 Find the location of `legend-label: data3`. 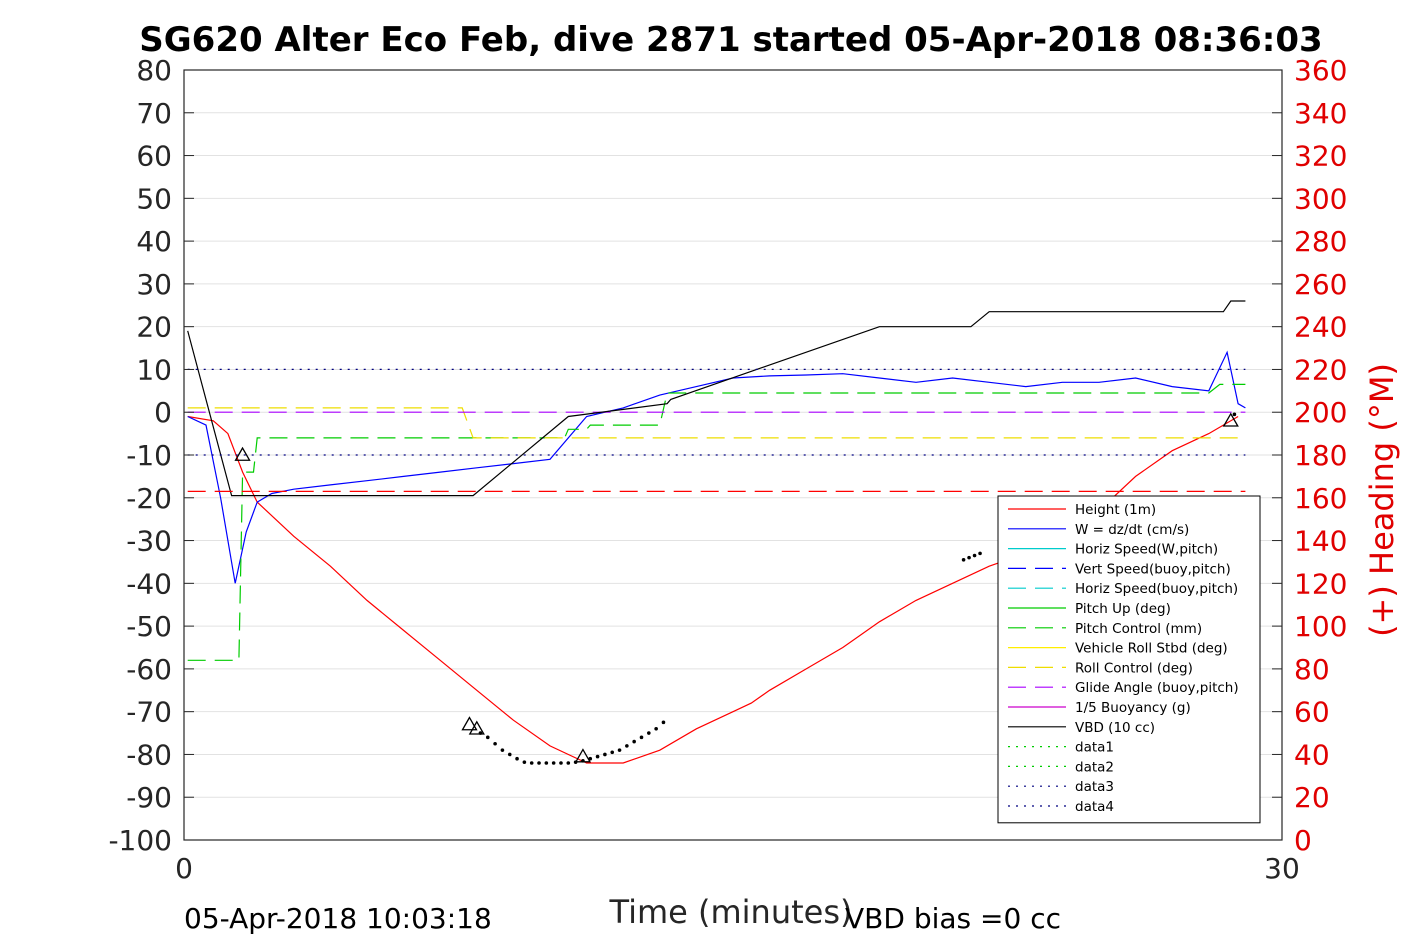

legend-label: data3 is located at coordinates (1094, 787).